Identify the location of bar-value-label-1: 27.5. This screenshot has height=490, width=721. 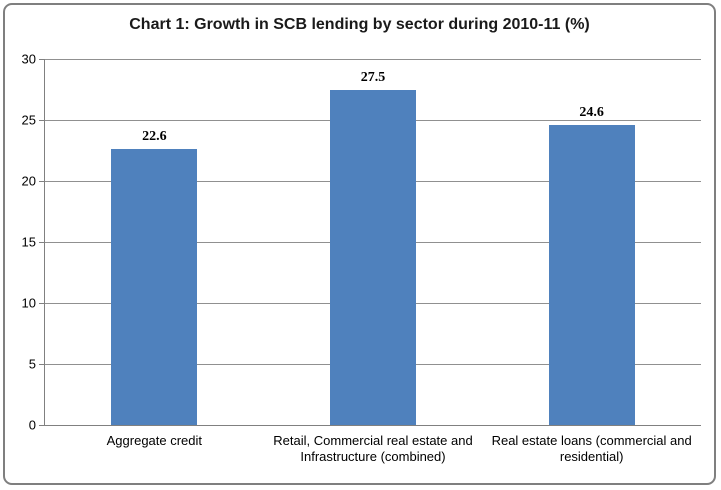
(373, 77).